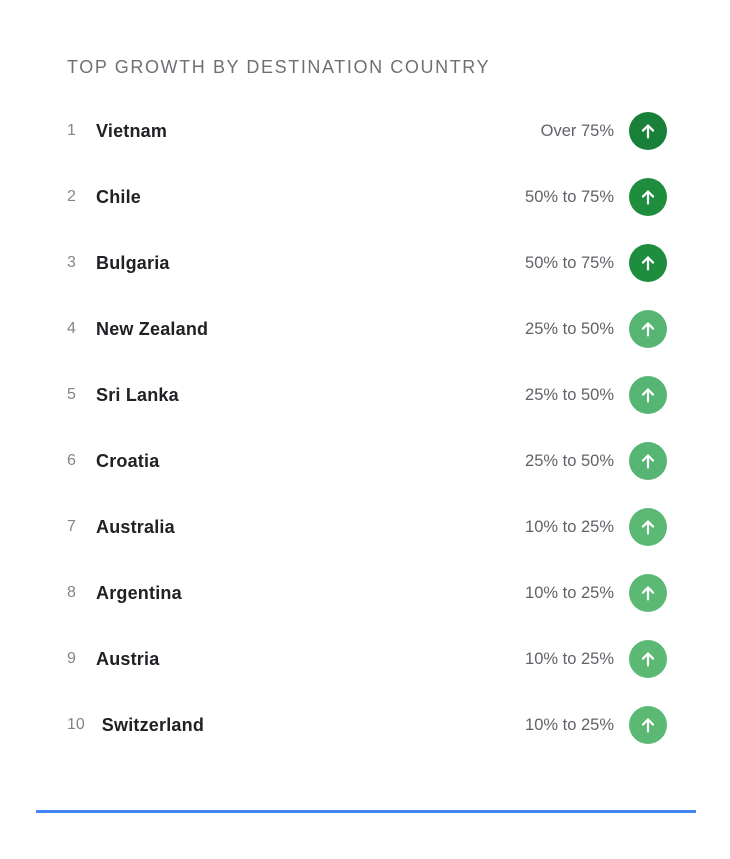  Describe the element at coordinates (279, 67) in the screenshot. I see `page-title: TOP GROWTH BY DESTINATION COUNTRY` at that location.